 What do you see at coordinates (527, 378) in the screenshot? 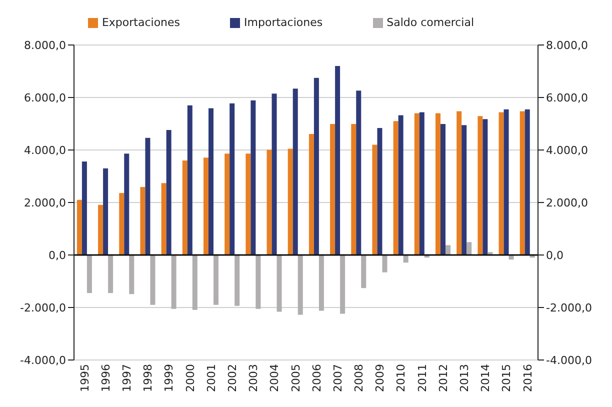
I see `x-tick-label: 2016` at bounding box center [527, 378].